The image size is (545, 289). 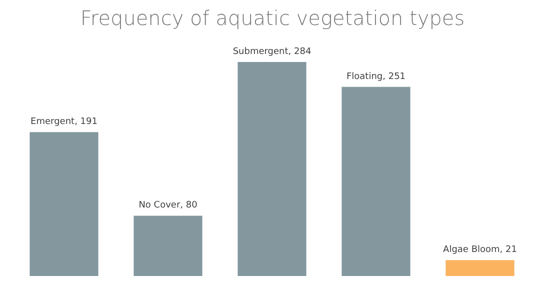 What do you see at coordinates (272, 51) in the screenshot?
I see `data-label: Submergent, 284` at bounding box center [272, 51].